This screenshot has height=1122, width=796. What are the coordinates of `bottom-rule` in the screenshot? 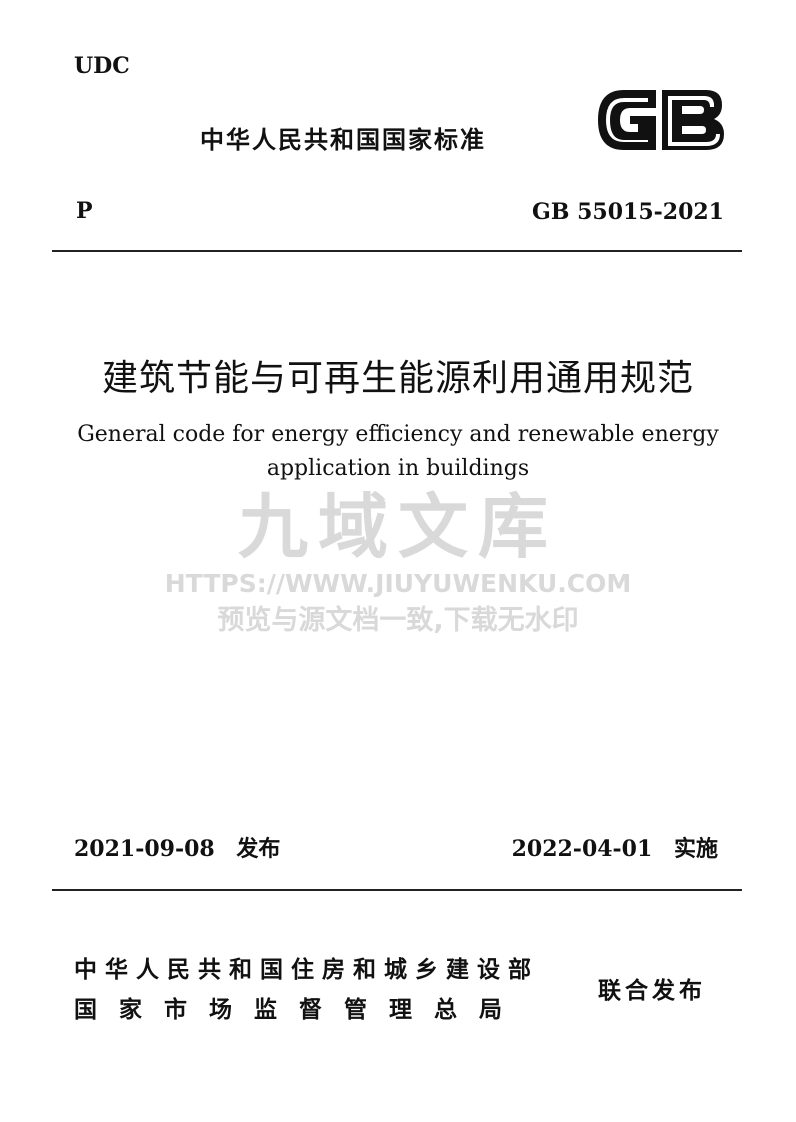 It's located at (397, 890).